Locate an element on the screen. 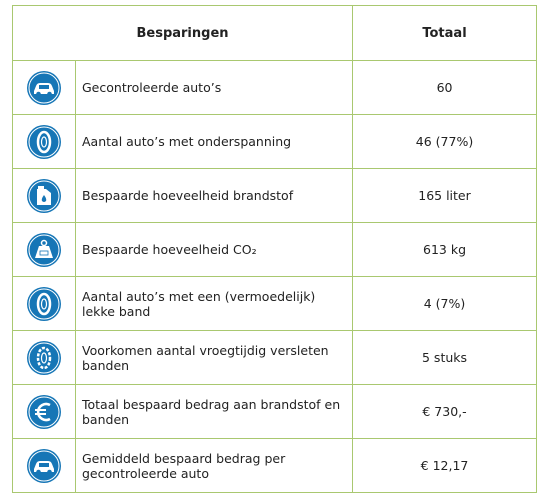 The width and height of the screenshot is (548, 501). row: Bespaarde hoeveelheid CO₂ 613 kg is located at coordinates (275, 249).